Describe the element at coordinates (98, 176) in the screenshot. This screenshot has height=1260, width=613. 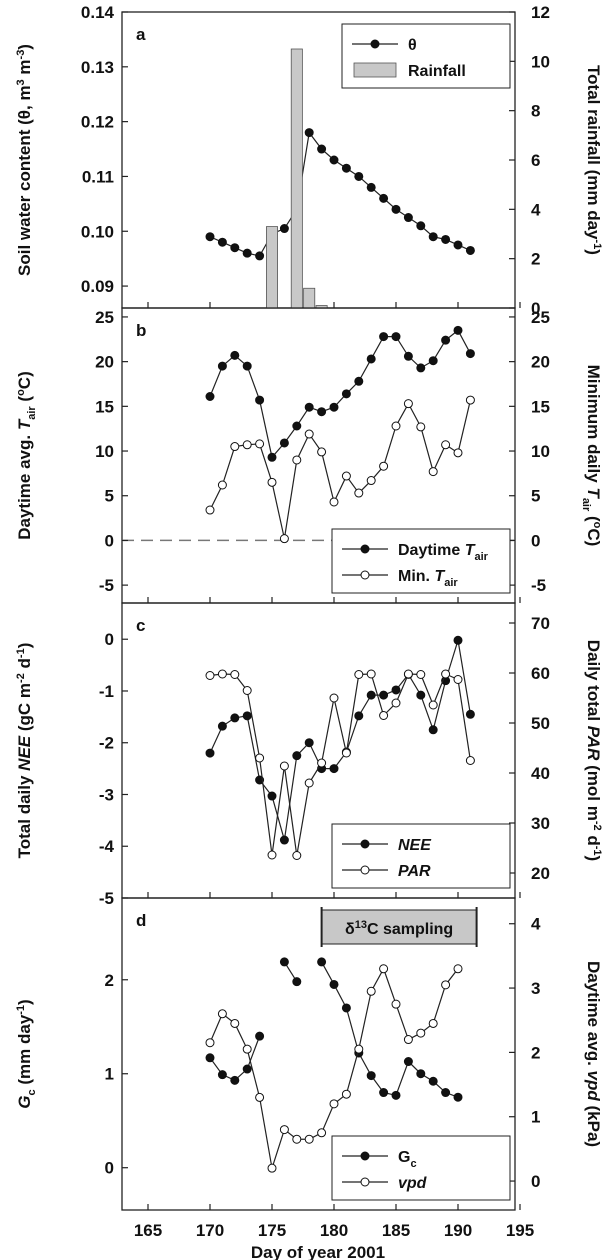
I see `left-tick-label: 0.11` at that location.